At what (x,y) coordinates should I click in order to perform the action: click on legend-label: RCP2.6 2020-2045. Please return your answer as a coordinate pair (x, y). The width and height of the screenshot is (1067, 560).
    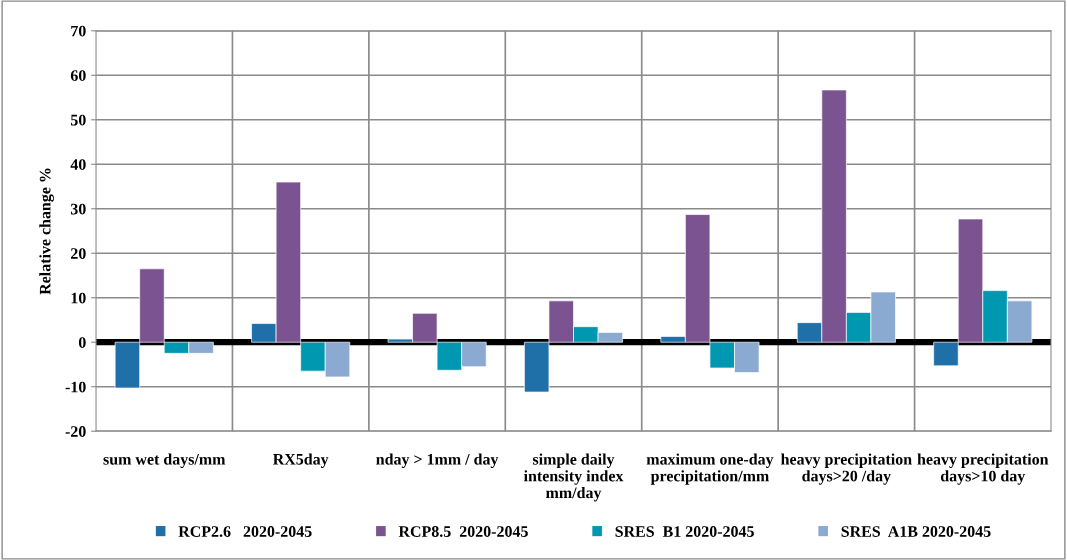
    Looking at the image, I should click on (245, 531).